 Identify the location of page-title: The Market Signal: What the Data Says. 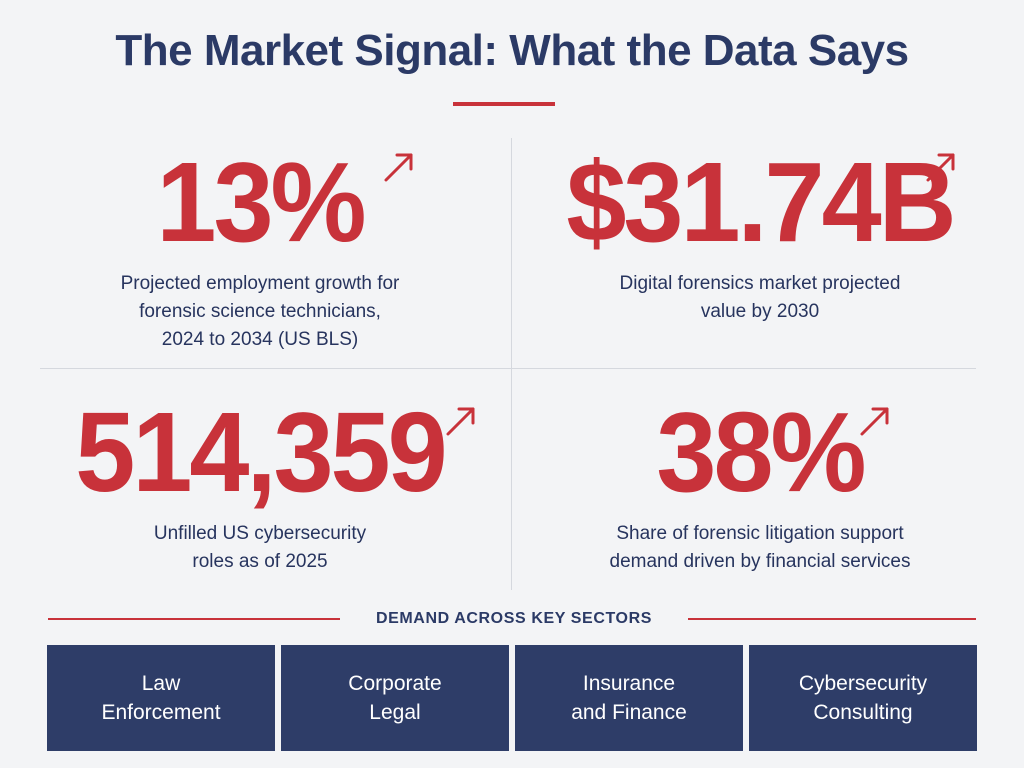
(512, 50).